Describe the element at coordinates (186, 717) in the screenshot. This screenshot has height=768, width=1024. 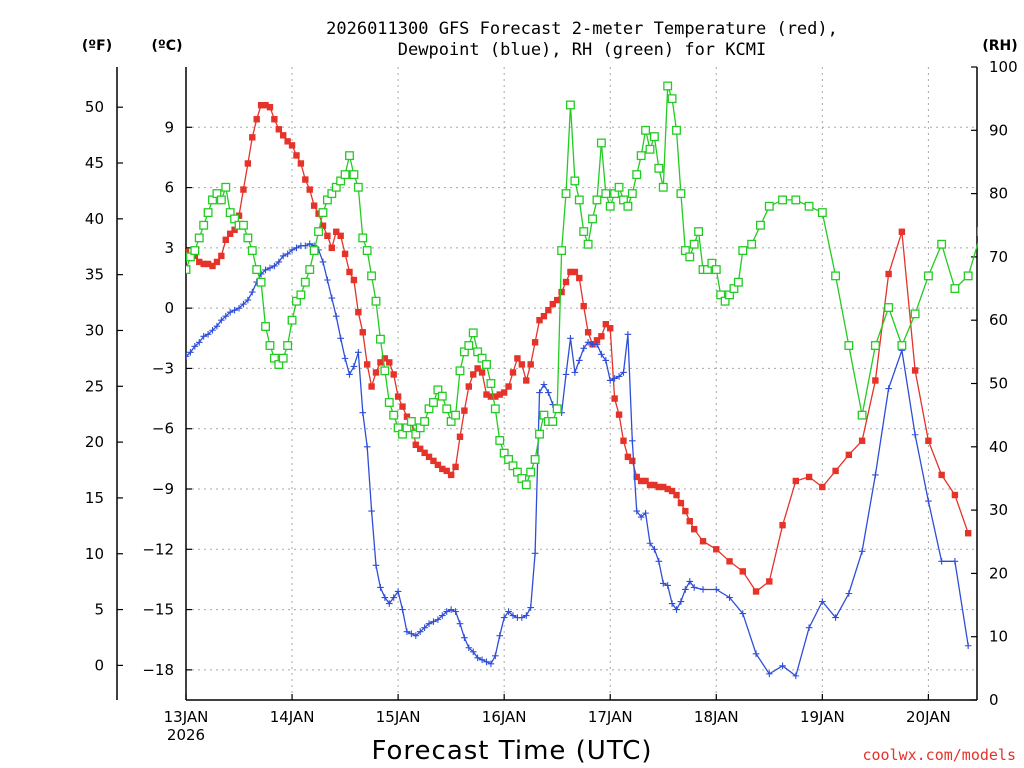
I see `time-tick-label-0: 13JAN` at that location.